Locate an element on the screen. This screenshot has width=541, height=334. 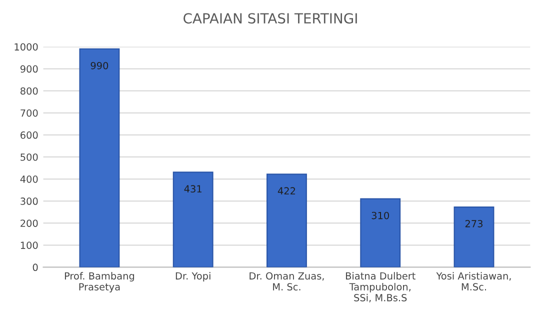
data-label: 310 is located at coordinates (380, 216).